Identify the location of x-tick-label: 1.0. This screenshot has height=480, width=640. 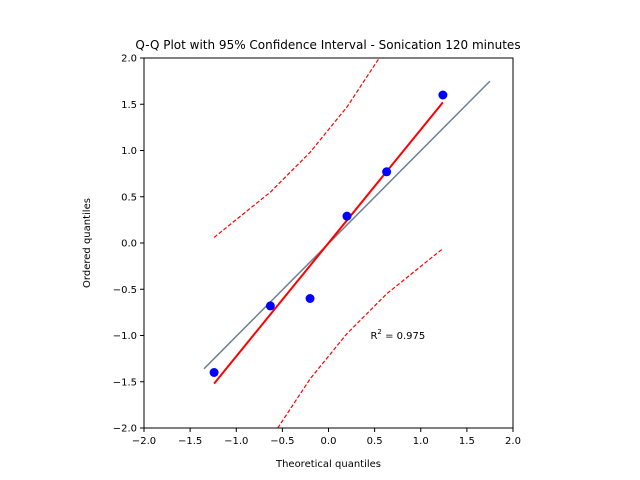
(421, 441).